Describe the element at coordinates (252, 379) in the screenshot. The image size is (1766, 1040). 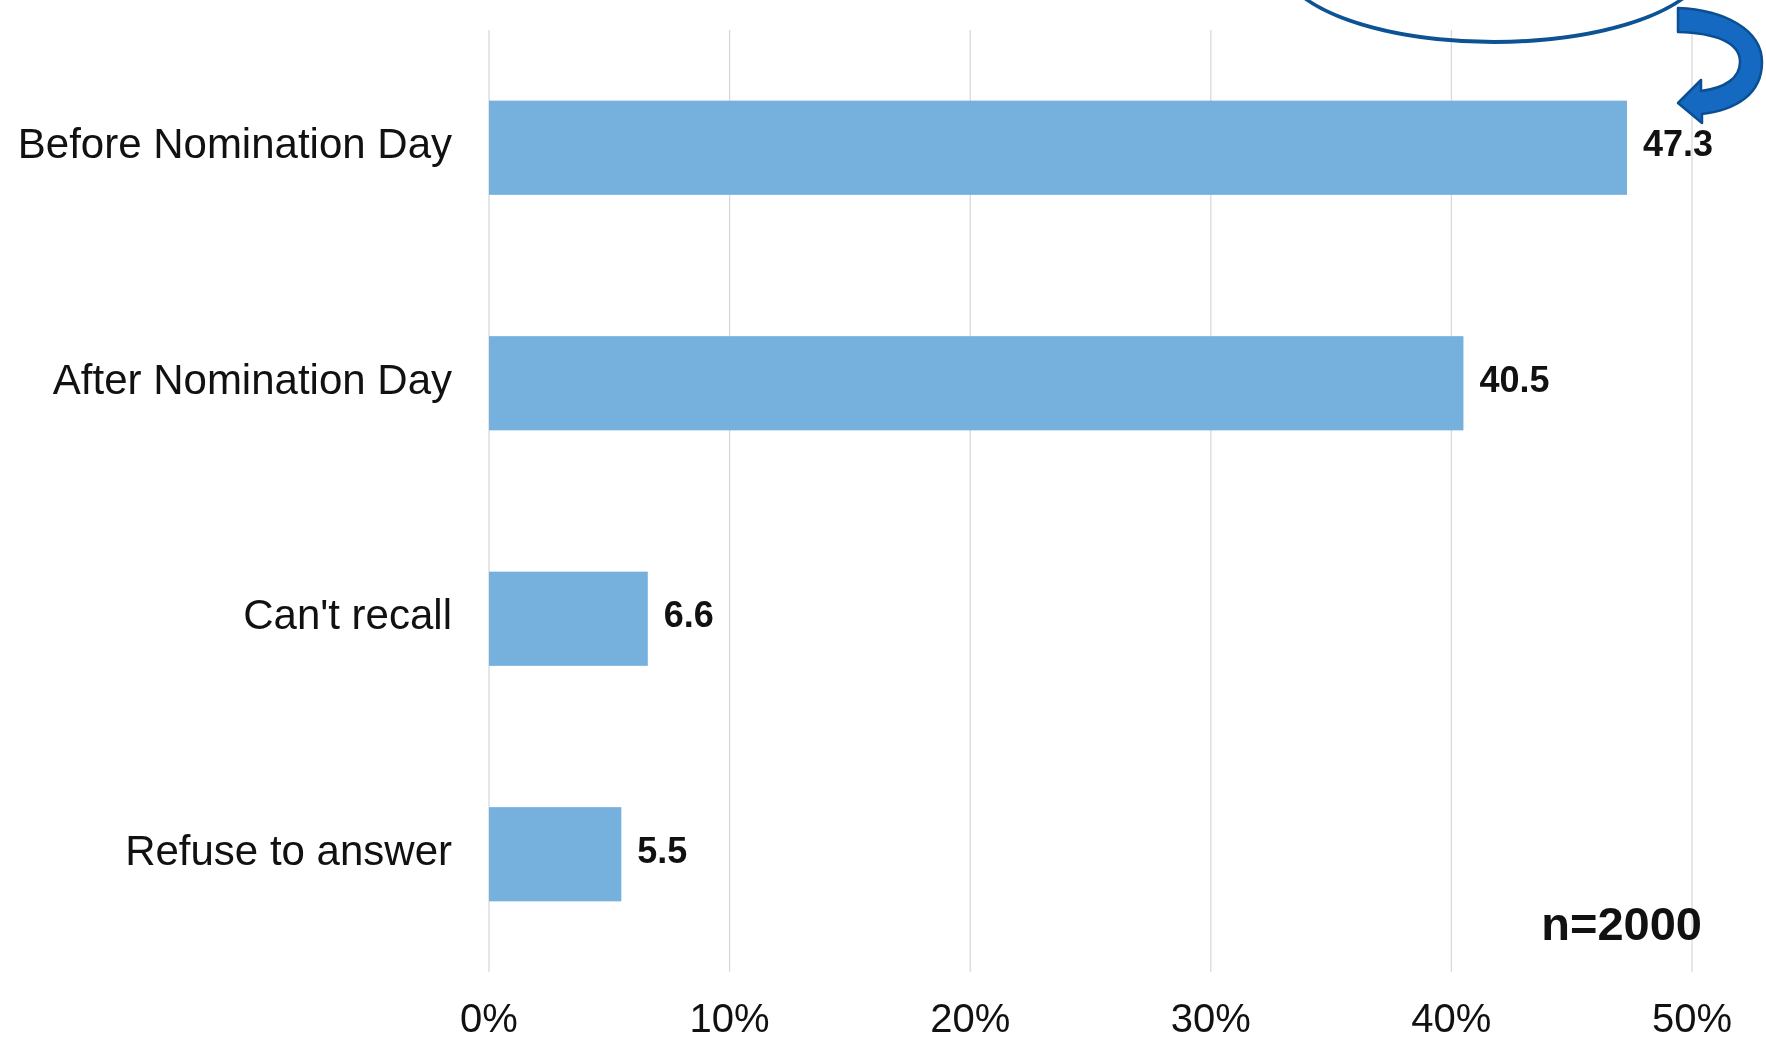
I see `y-tick-label: After Nomination Day` at that location.